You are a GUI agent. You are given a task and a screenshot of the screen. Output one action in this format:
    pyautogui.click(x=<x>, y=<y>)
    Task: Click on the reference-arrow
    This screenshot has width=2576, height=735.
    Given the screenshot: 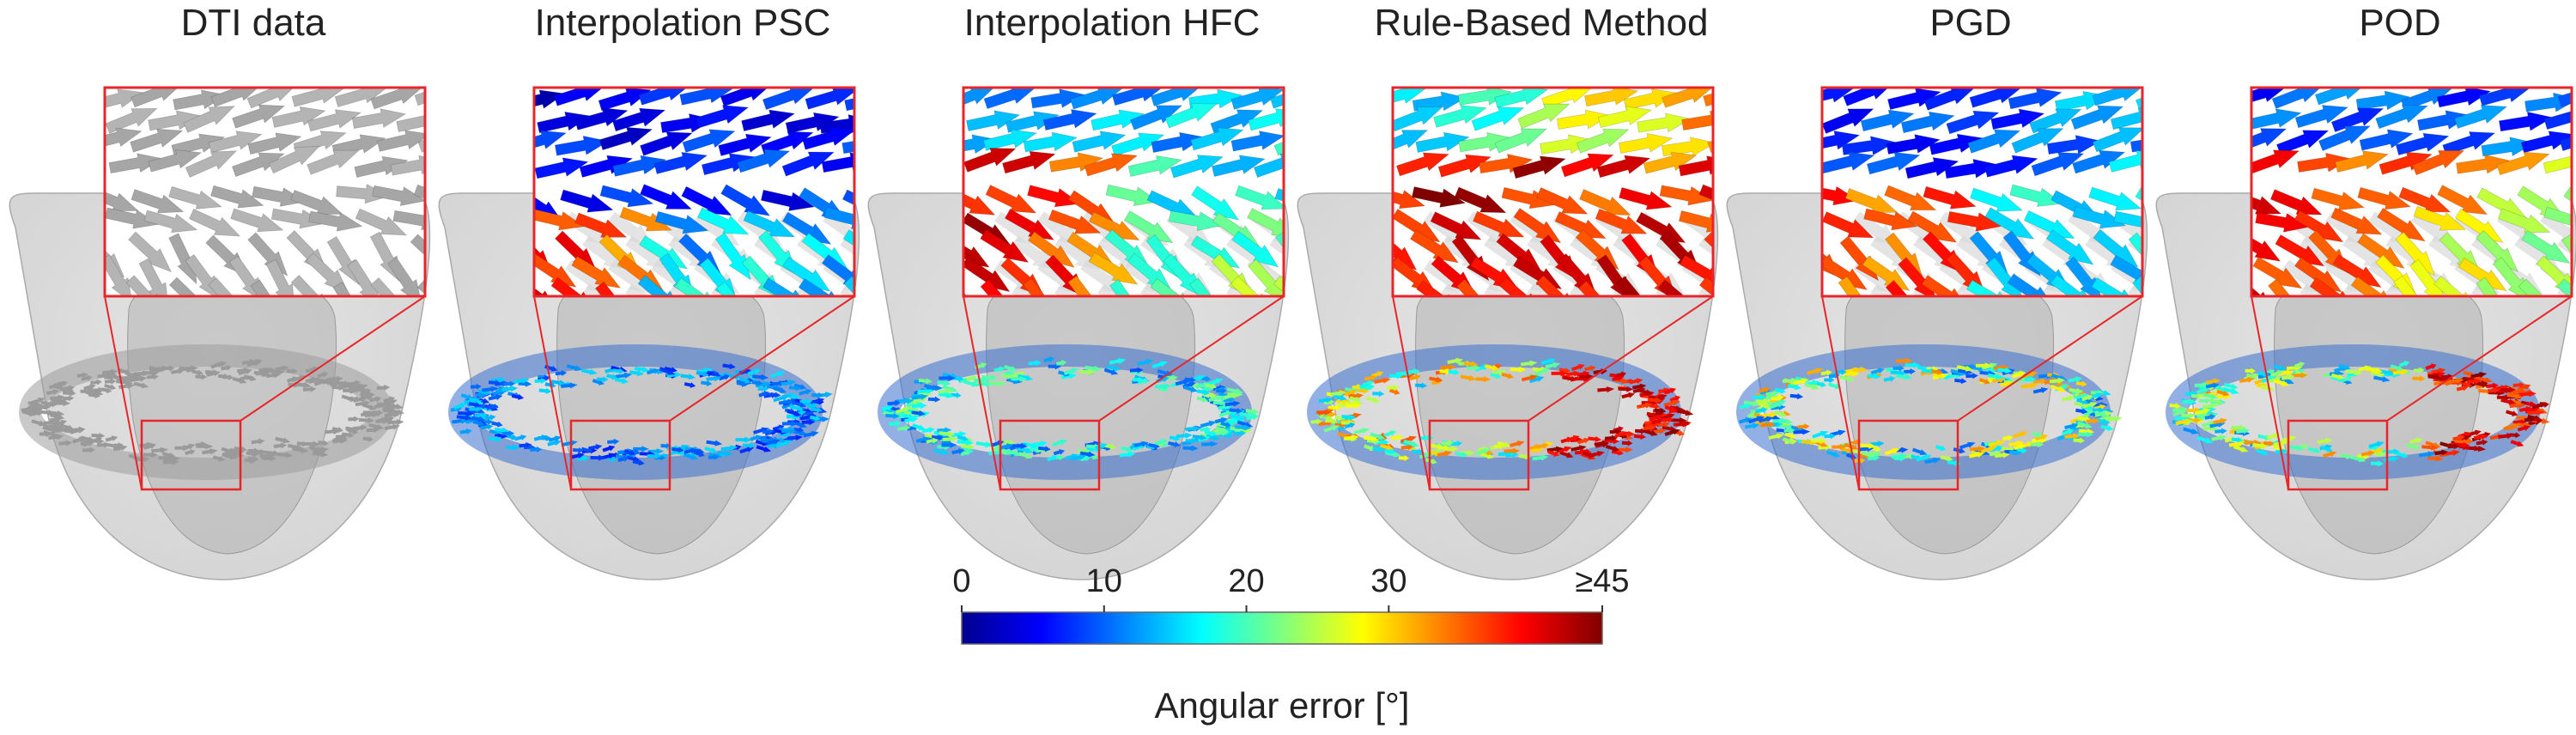 What is the action you would take?
    pyautogui.click(x=1035, y=289)
    